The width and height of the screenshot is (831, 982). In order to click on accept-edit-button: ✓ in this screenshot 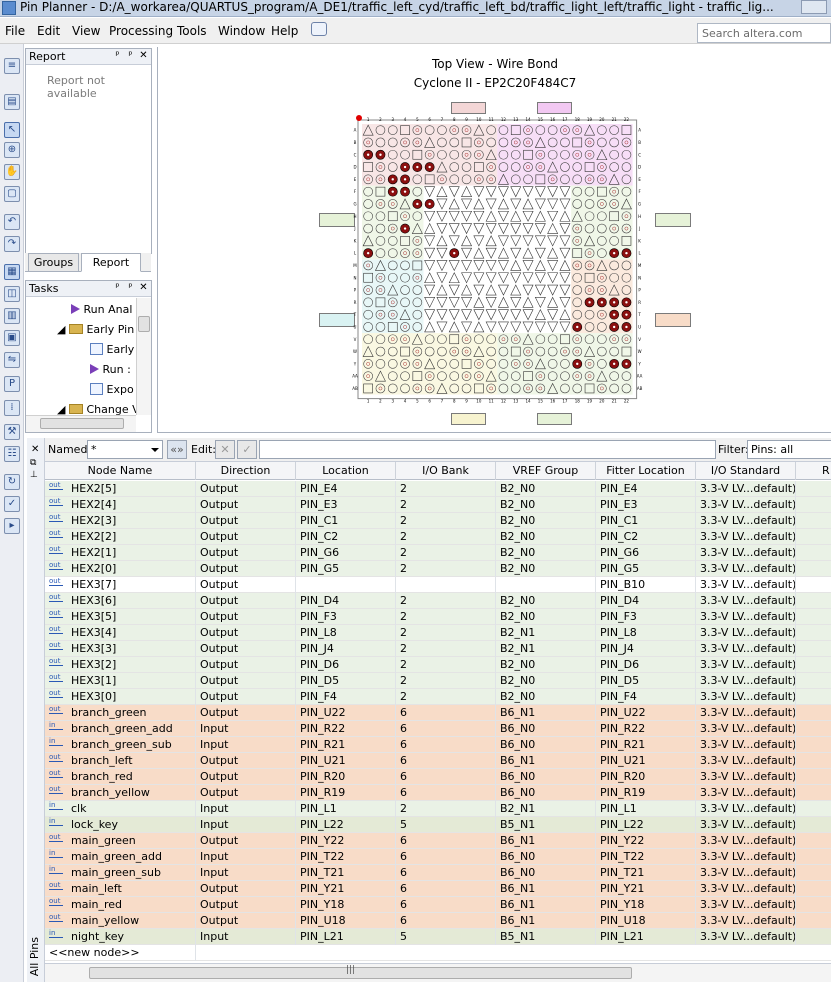, I will do `click(247, 449)`.